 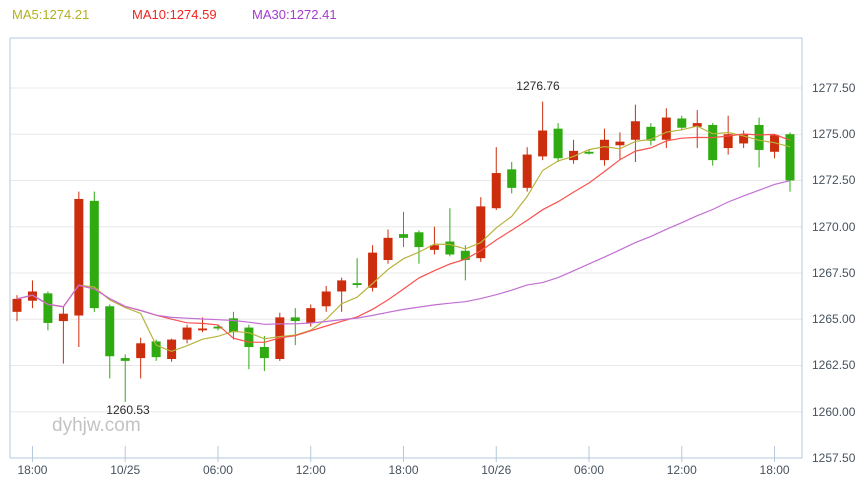 What do you see at coordinates (589, 470) in the screenshot?
I see `x-axis-label: 06:00` at bounding box center [589, 470].